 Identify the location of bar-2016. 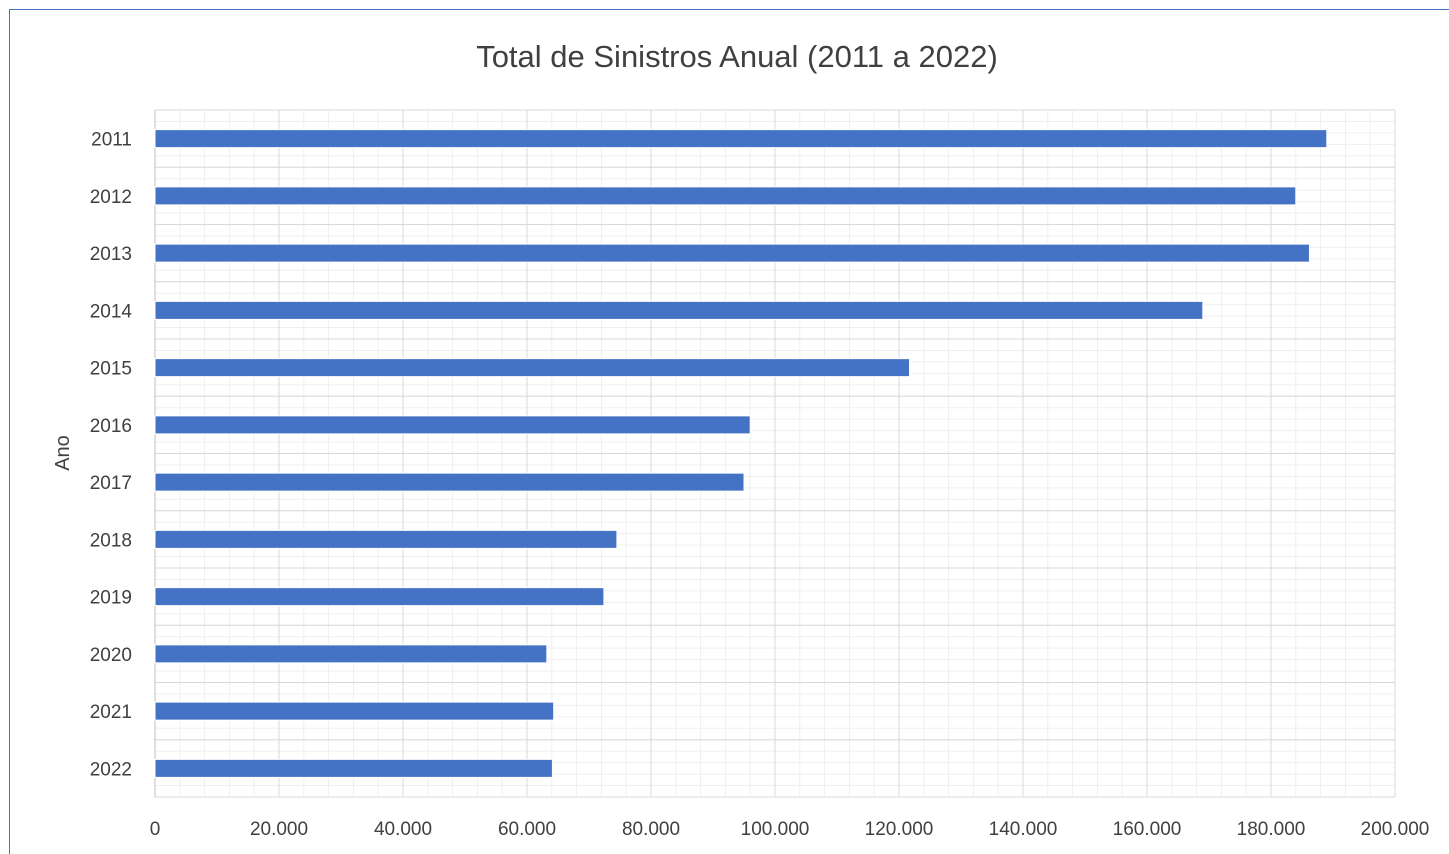
(452, 425).